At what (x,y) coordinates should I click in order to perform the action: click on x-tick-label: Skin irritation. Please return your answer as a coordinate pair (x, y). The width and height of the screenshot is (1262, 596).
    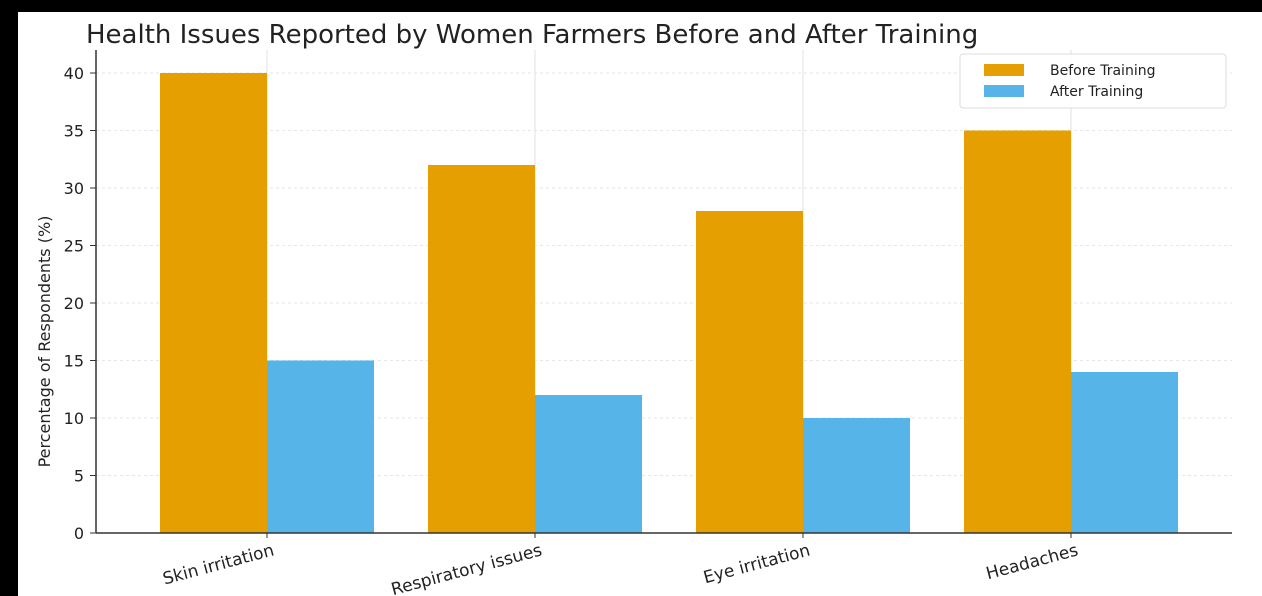
    Looking at the image, I should click on (219, 565).